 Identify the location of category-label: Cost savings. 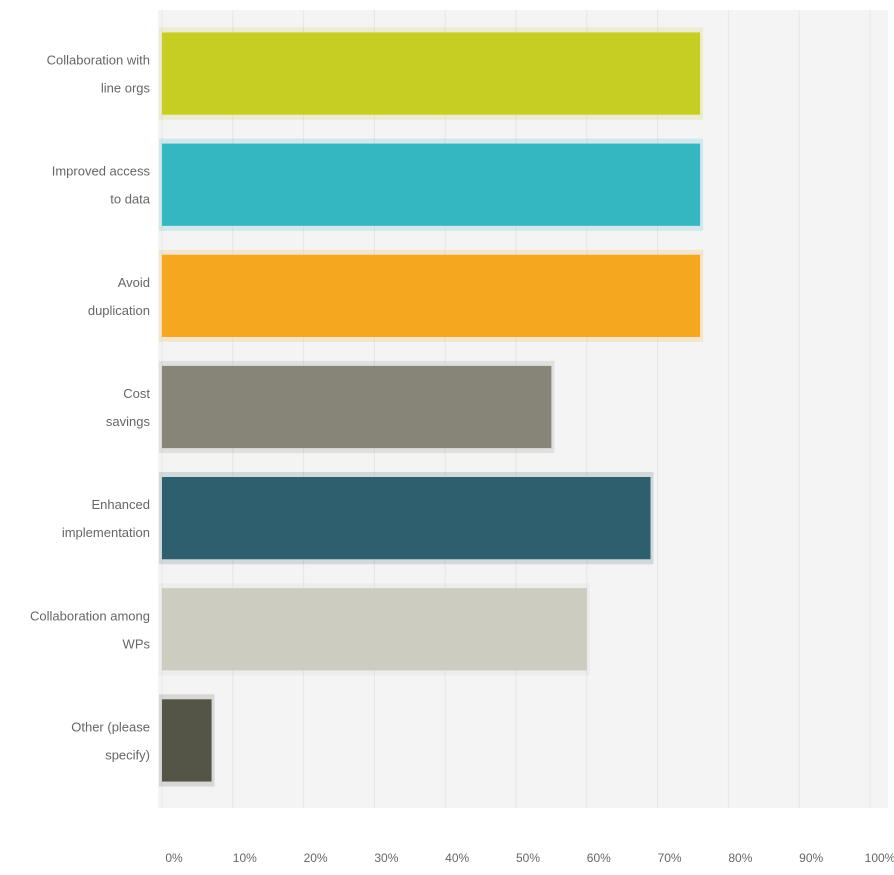
(128, 407).